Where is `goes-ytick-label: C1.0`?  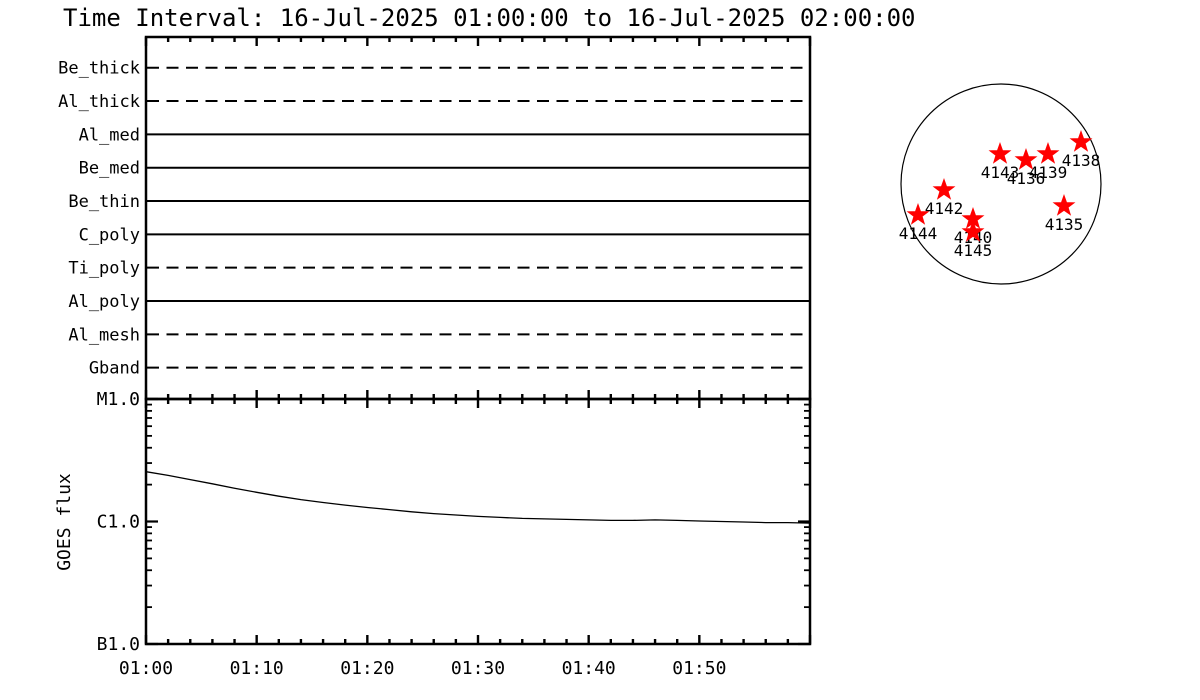
goes-ytick-label: C1.0 is located at coordinates (118, 522).